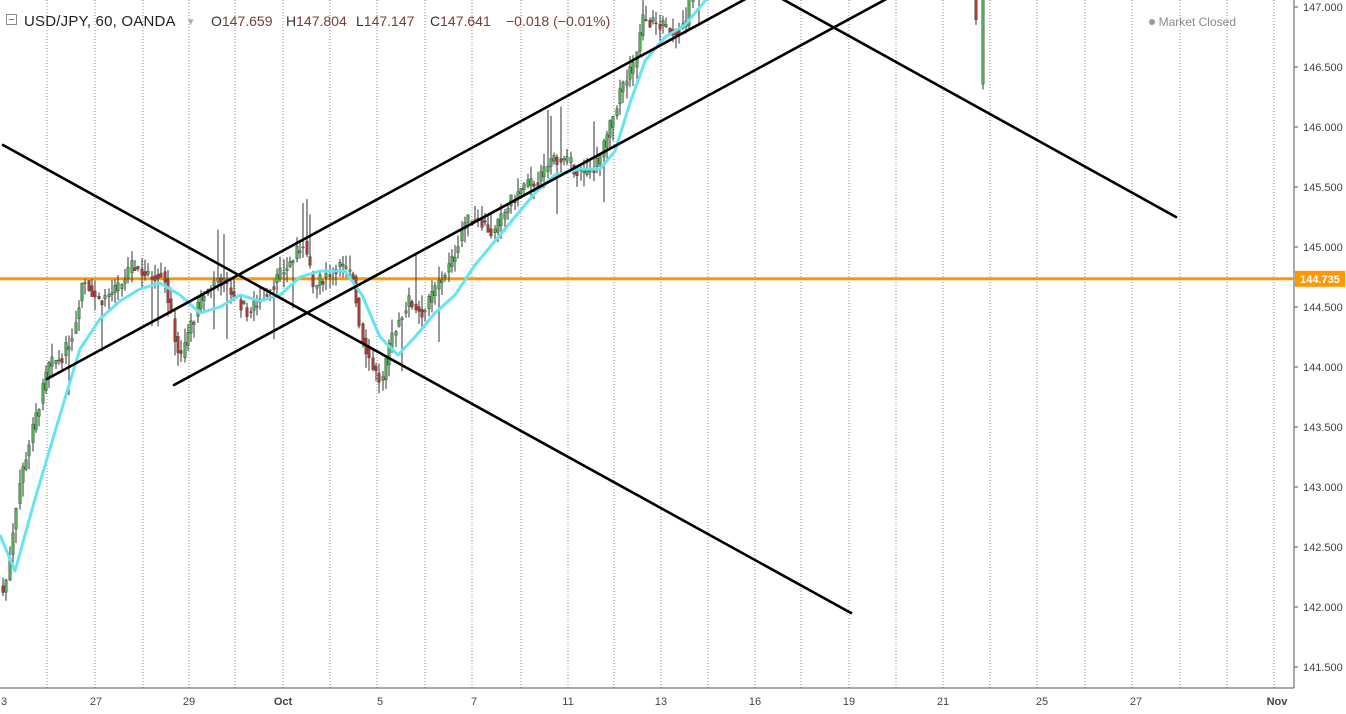 Image resolution: width=1346 pixels, height=714 pixels. What do you see at coordinates (1192, 22) in the screenshot?
I see `market-status: Market Closed` at bounding box center [1192, 22].